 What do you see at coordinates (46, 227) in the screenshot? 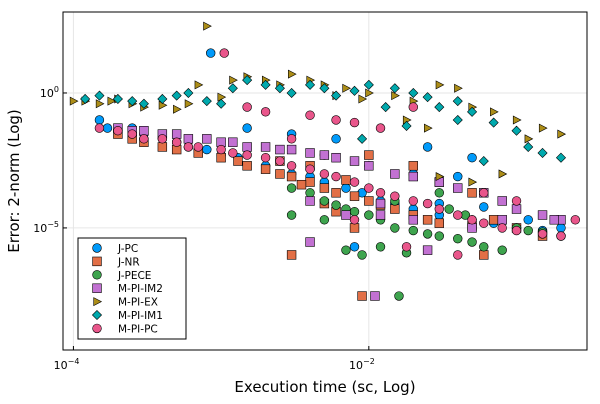
I see `y-tick-label: 10⁻⁵` at bounding box center [46, 227].